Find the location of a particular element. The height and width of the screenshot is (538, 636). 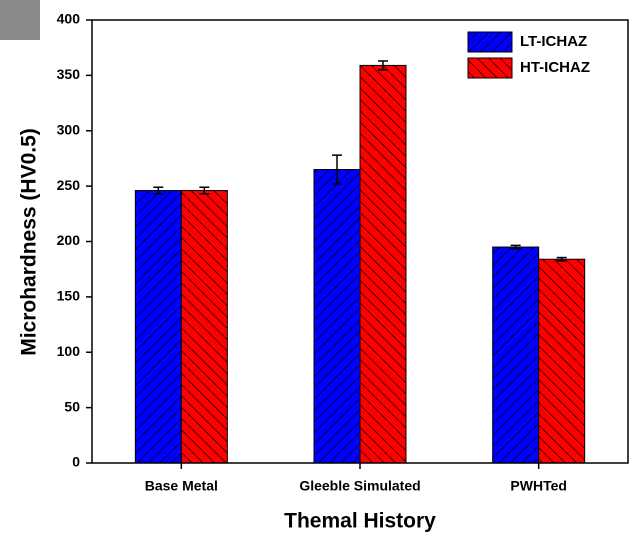

legend-label: HT-ICHAZ is located at coordinates (555, 67).